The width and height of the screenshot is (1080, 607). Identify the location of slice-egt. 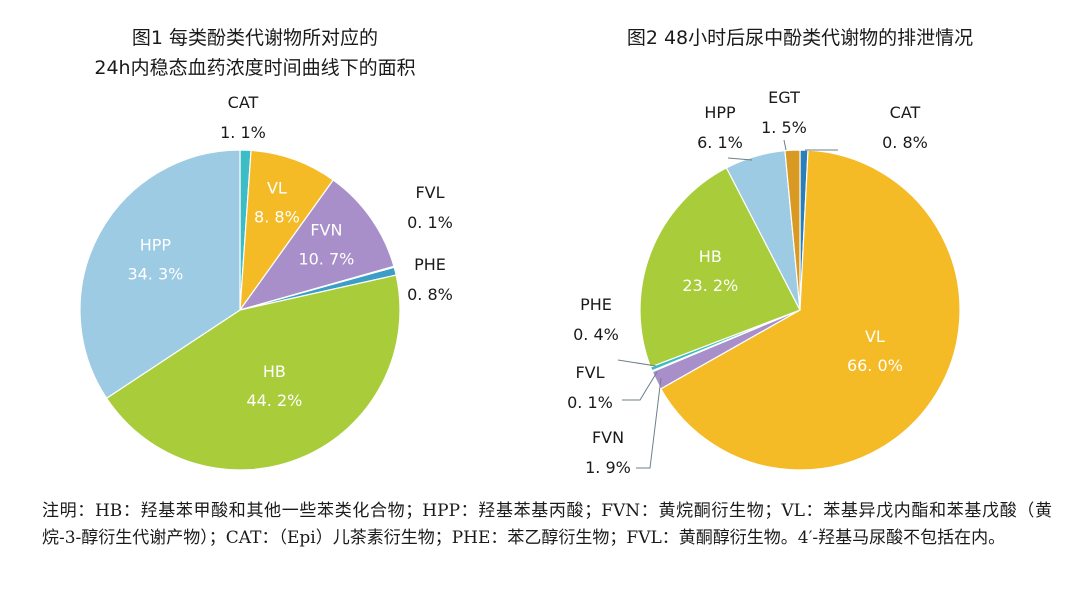
(792, 230).